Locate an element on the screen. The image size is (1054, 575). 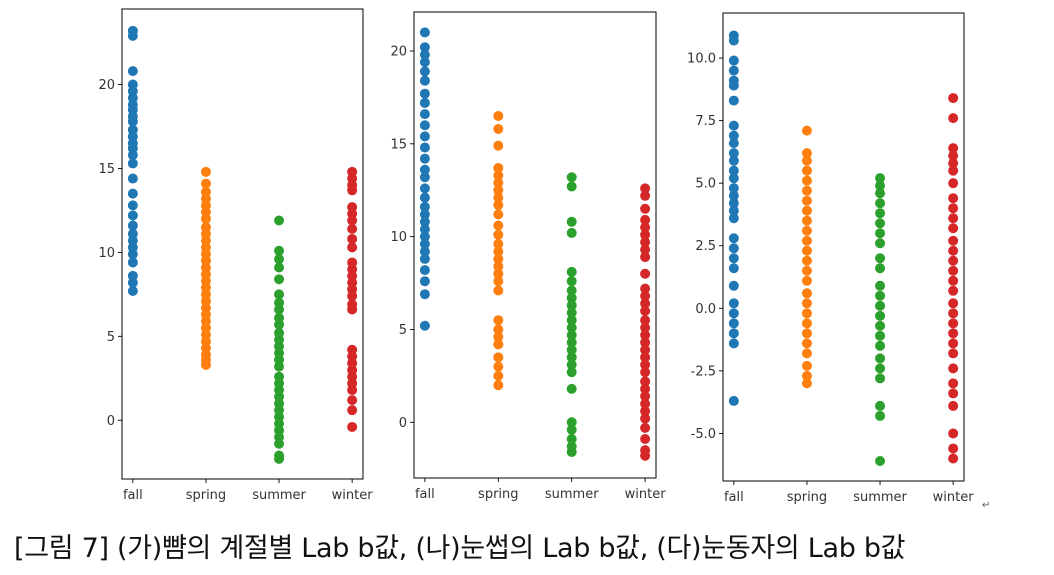
y-tick-label: -5.0 is located at coordinates (703, 434).